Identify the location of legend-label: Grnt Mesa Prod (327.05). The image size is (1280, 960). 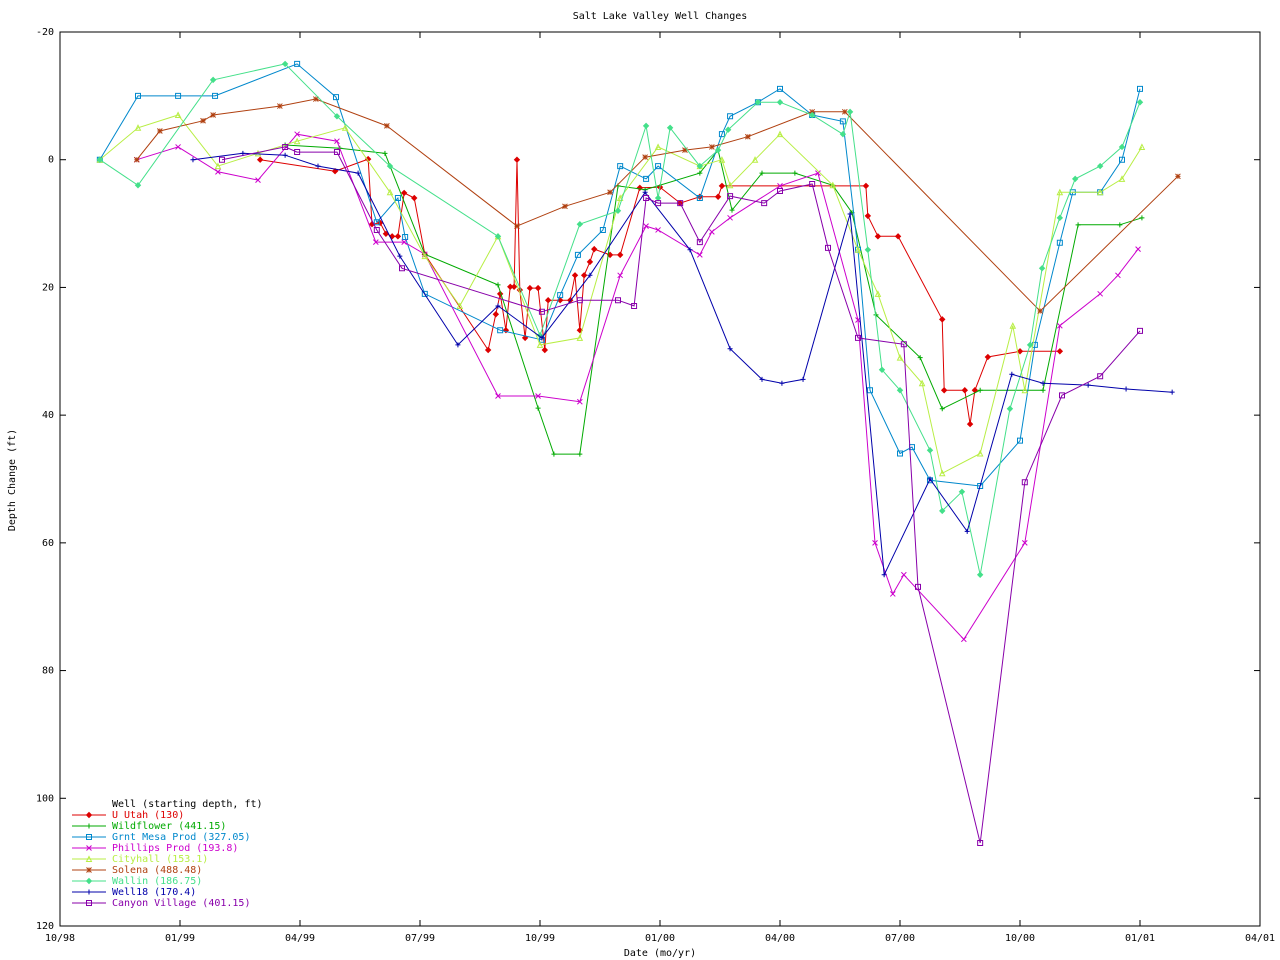
(181, 837).